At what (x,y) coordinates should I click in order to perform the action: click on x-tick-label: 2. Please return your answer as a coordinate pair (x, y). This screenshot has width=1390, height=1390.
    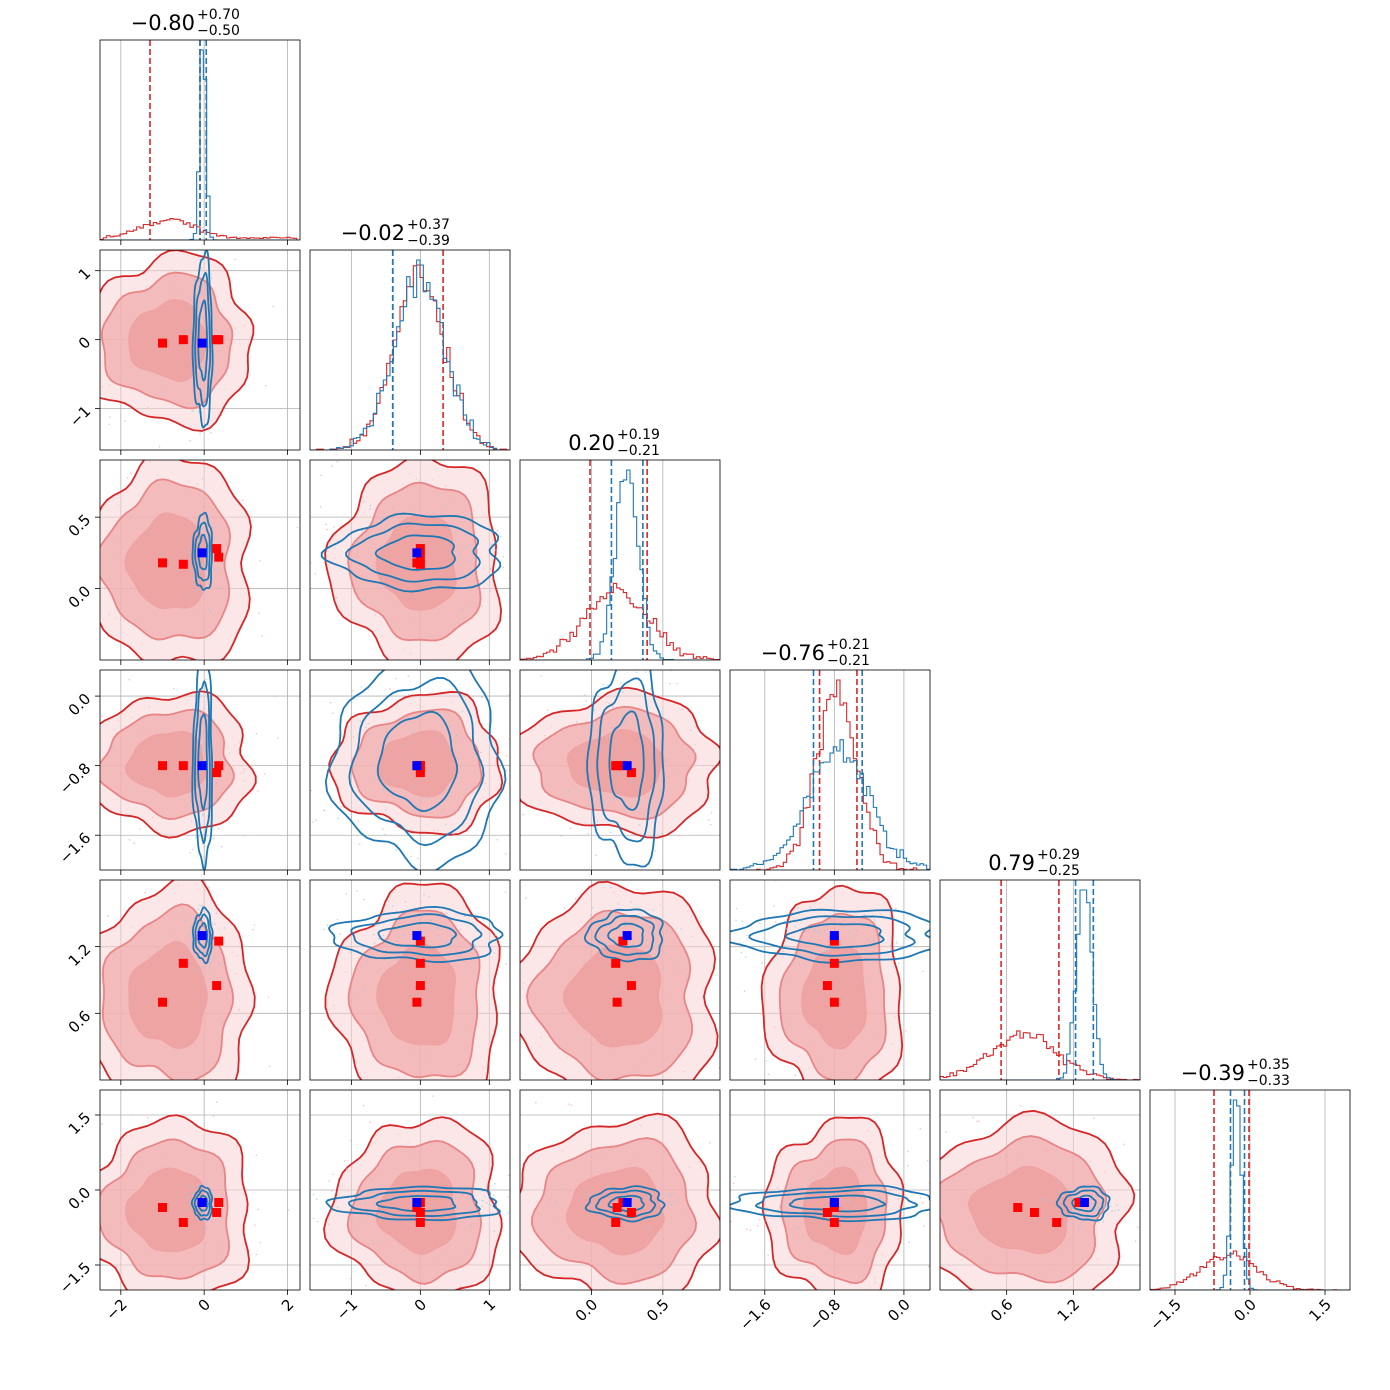
    Looking at the image, I should click on (287, 1305).